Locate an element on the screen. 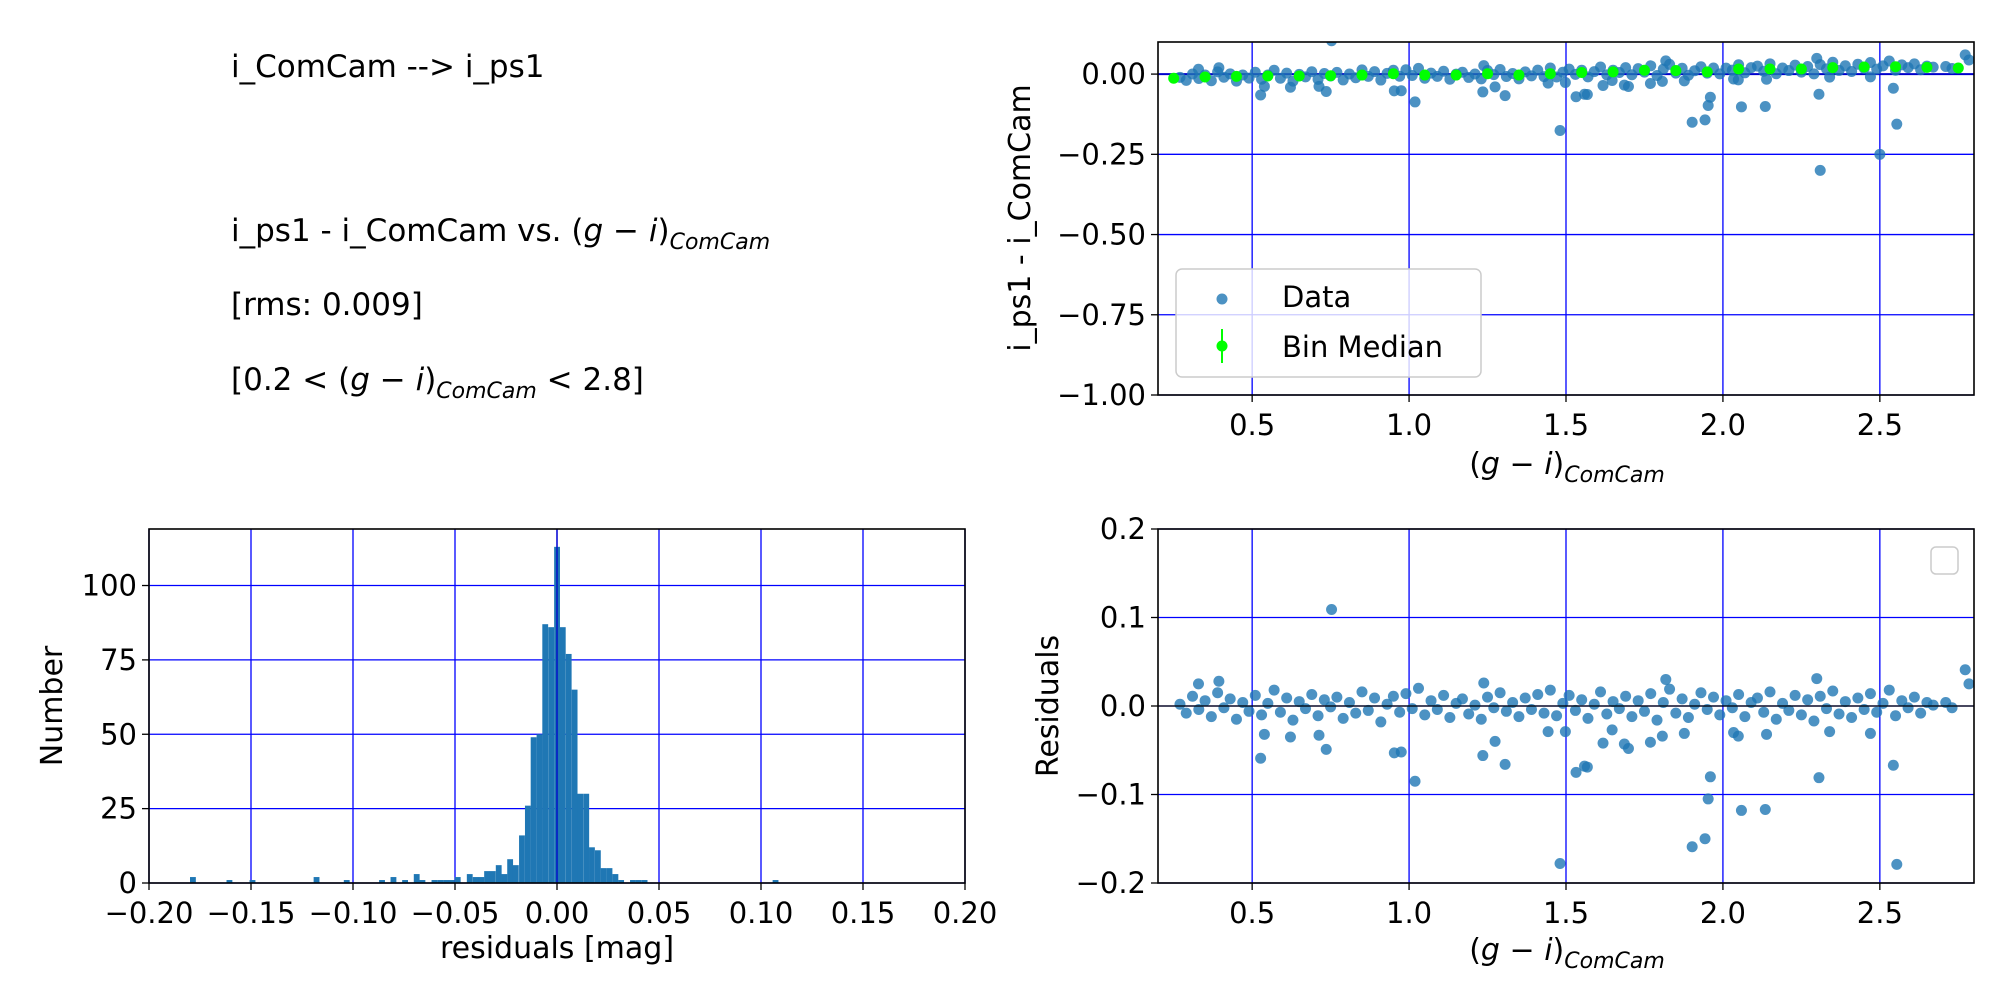  top-legend: Data Bin Median is located at coordinates (1328, 323).